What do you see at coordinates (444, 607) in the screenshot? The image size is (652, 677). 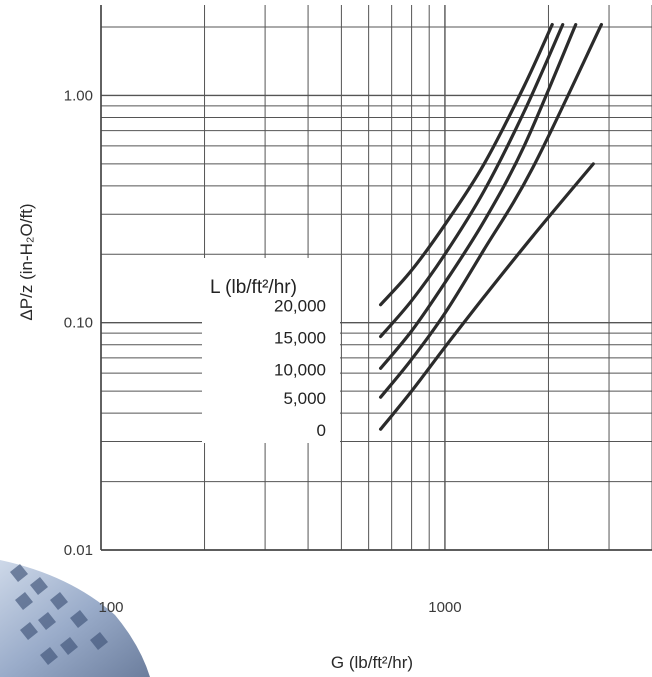 I see `x-tick-label: 1000` at bounding box center [444, 607].